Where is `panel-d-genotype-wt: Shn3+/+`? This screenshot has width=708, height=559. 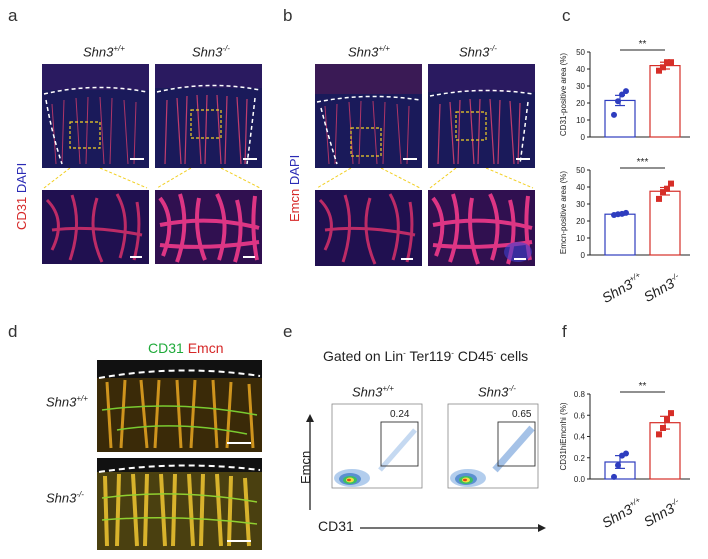
panel-d-genotype-wt: Shn3+/+ is located at coordinates (67, 402).